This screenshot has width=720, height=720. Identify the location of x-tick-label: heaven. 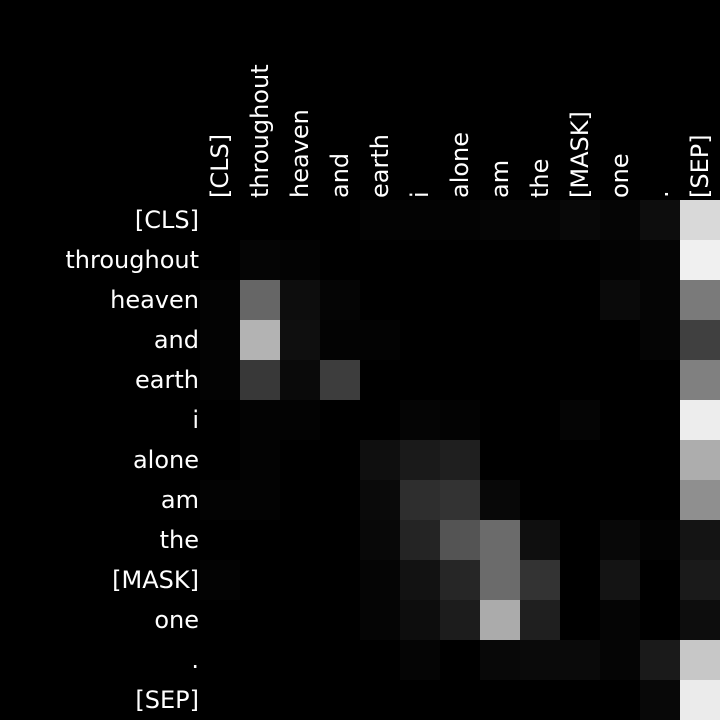
(300, 153).